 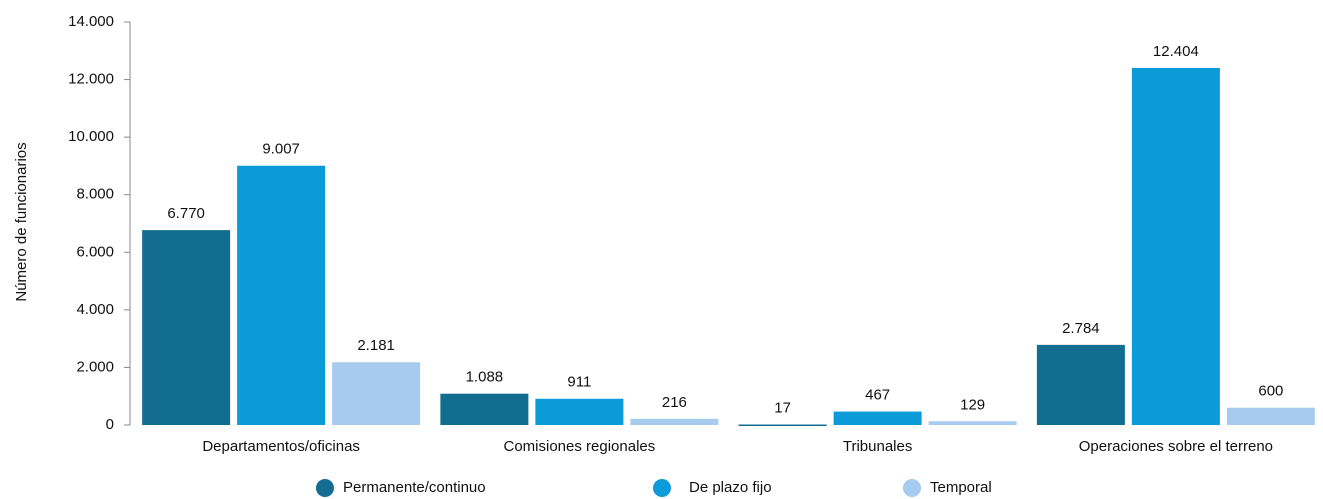 I want to click on value-label: 1.088, so click(x=485, y=377).